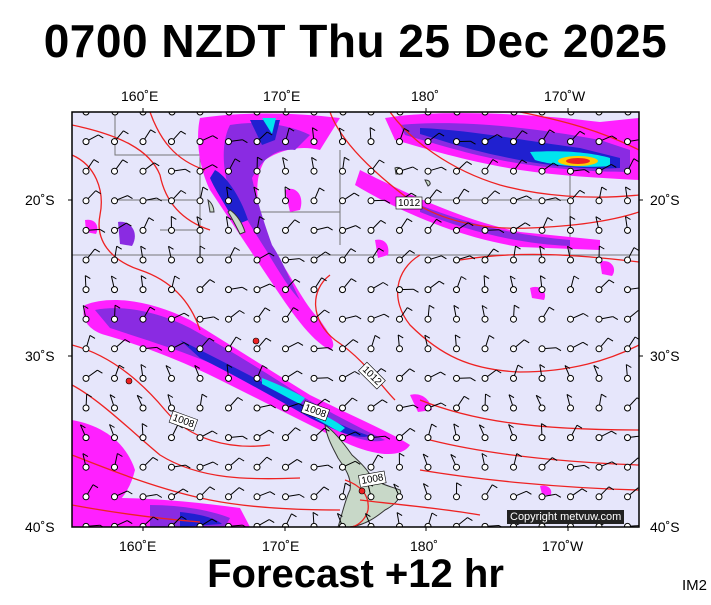 This screenshot has width=711, height=605. I want to click on left-lat-label-3: 40˚S, so click(40, 527).